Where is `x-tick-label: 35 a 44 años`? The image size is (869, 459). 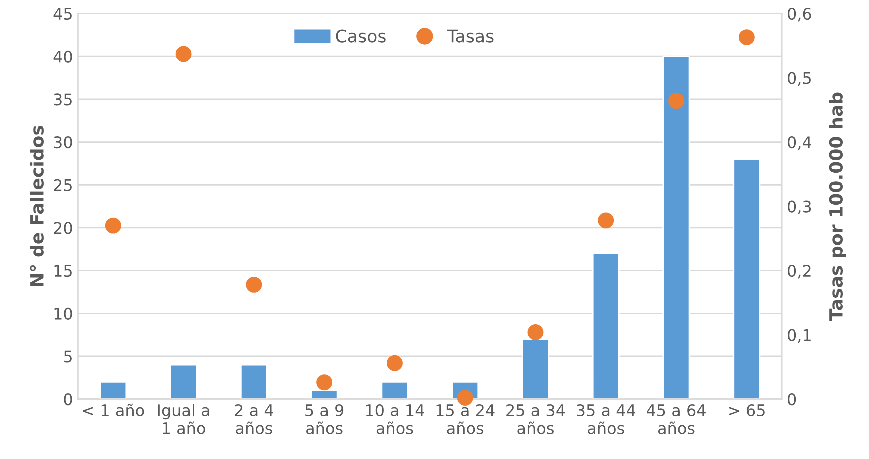 x-tick-label: 35 a 44 años is located at coordinates (606, 419).